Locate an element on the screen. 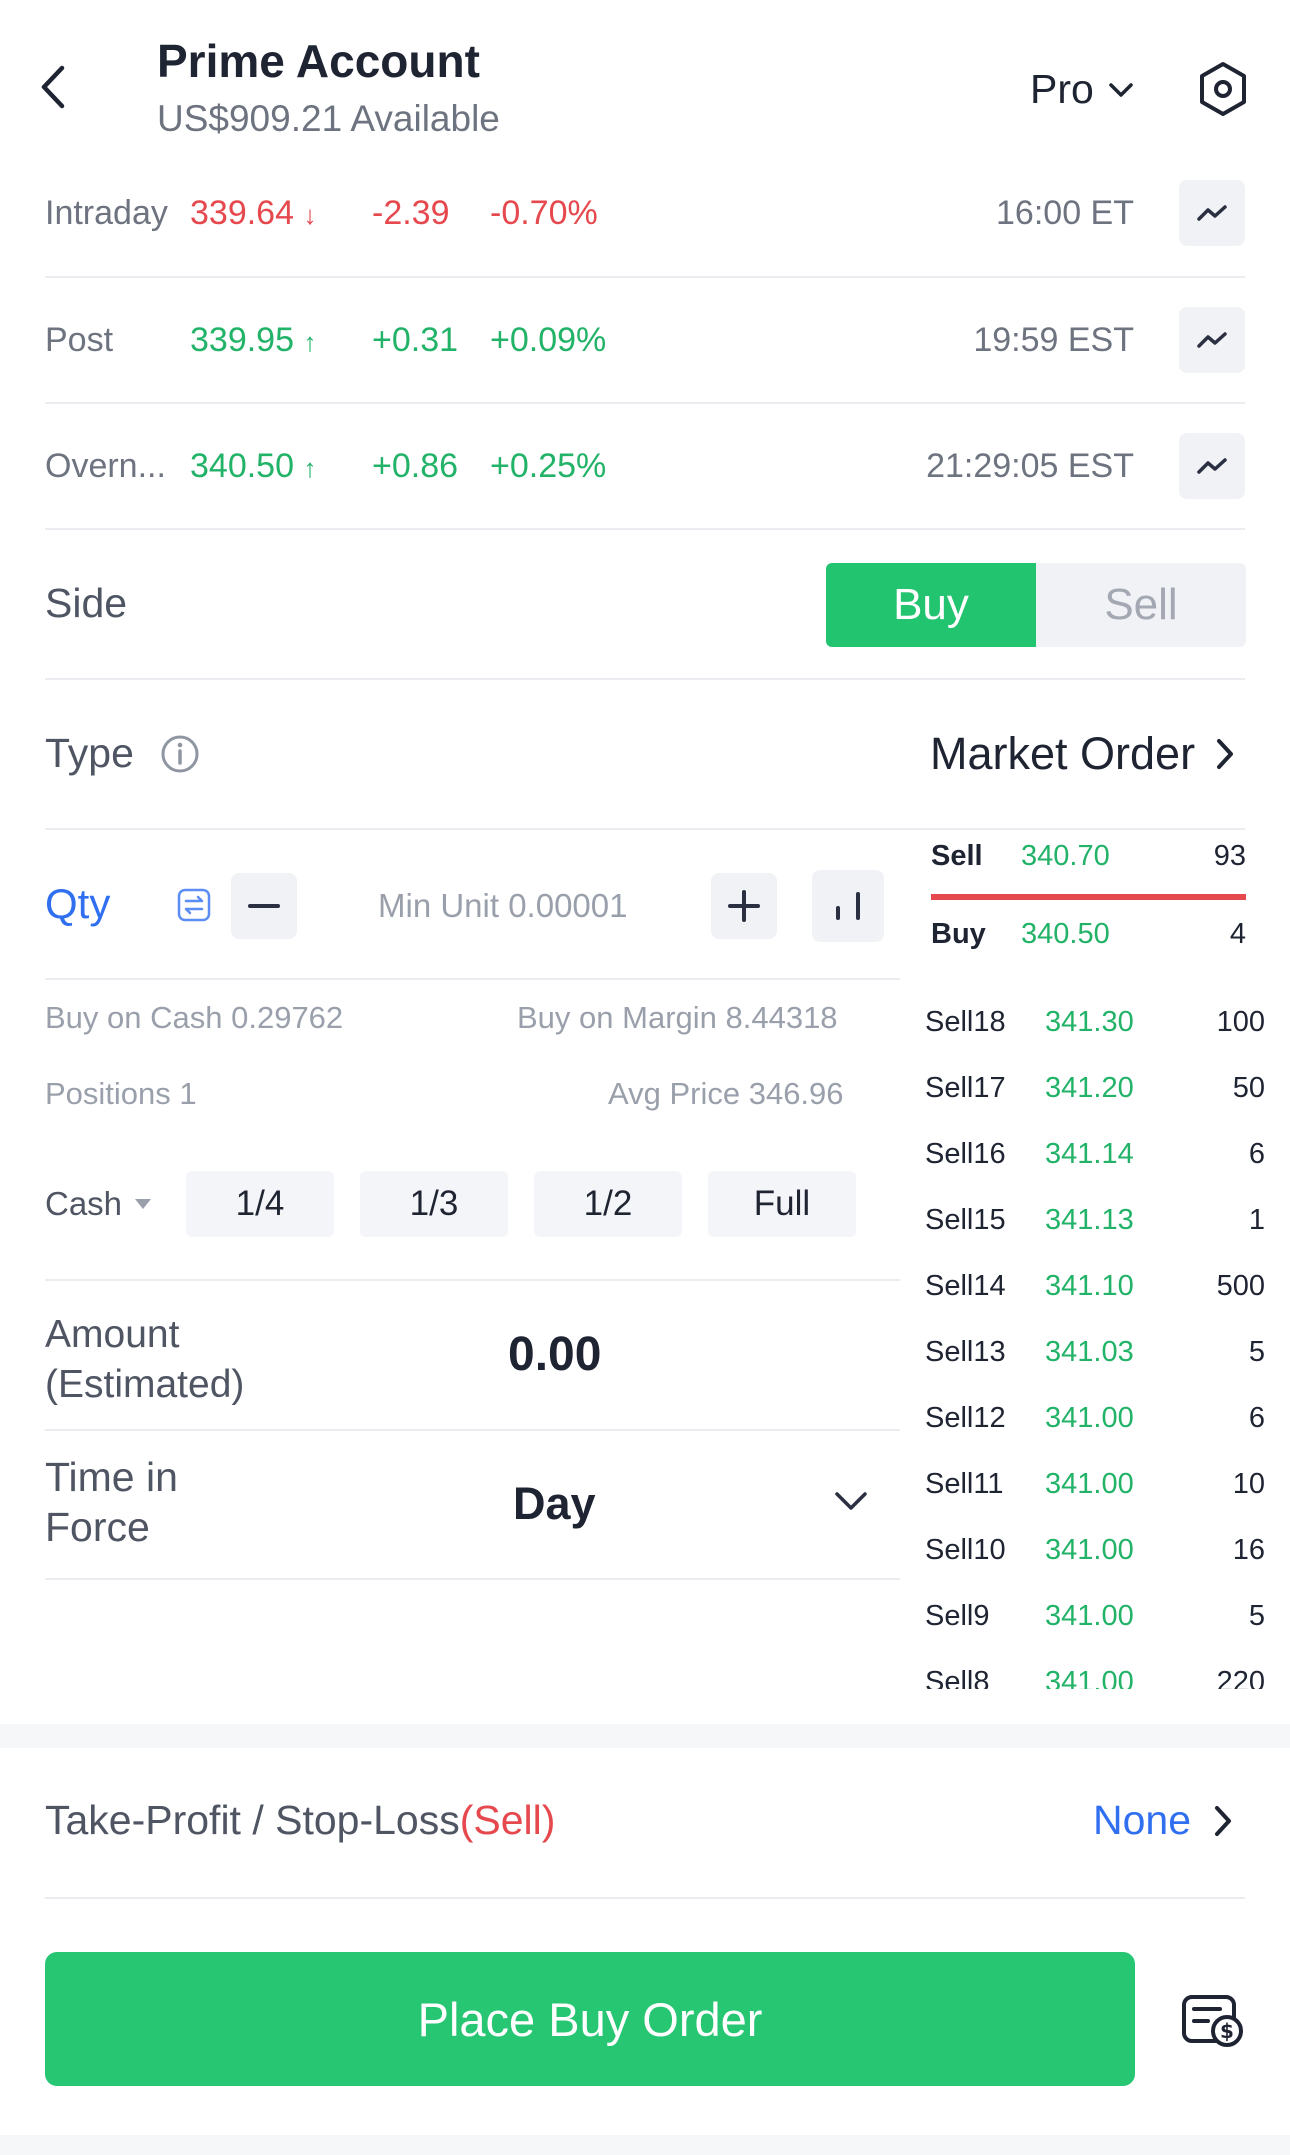 Image resolution: width=1290 pixels, height=2155 pixels. orderbook-row: Sell13 341.03 5 is located at coordinates (1095, 1351).